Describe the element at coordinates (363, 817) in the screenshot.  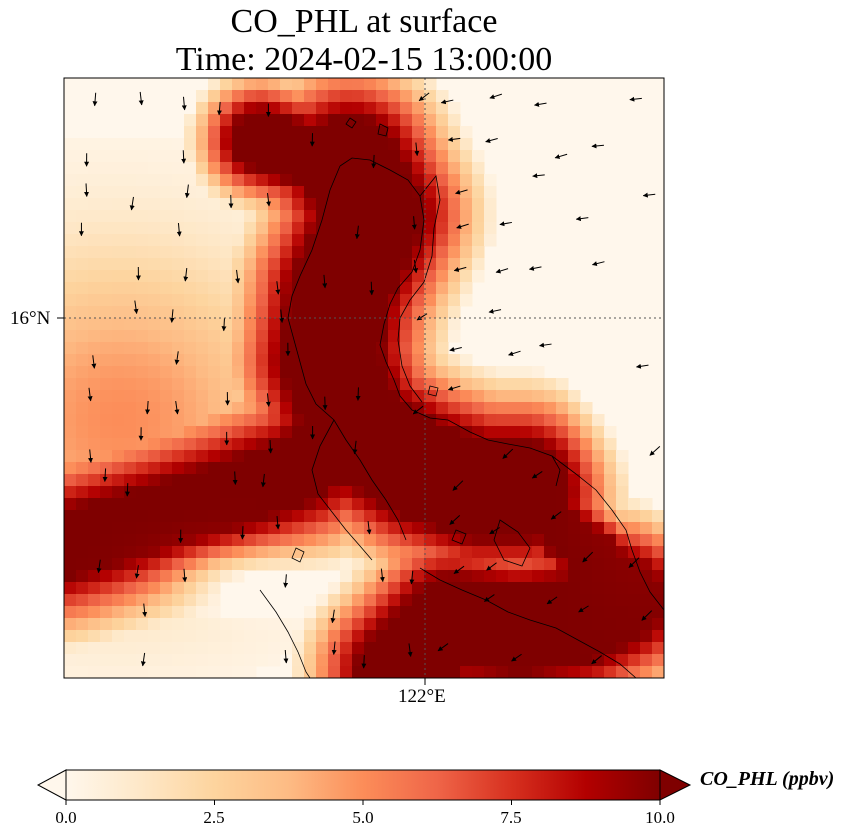
I see `colorbar-tick-5: 5.0` at that location.